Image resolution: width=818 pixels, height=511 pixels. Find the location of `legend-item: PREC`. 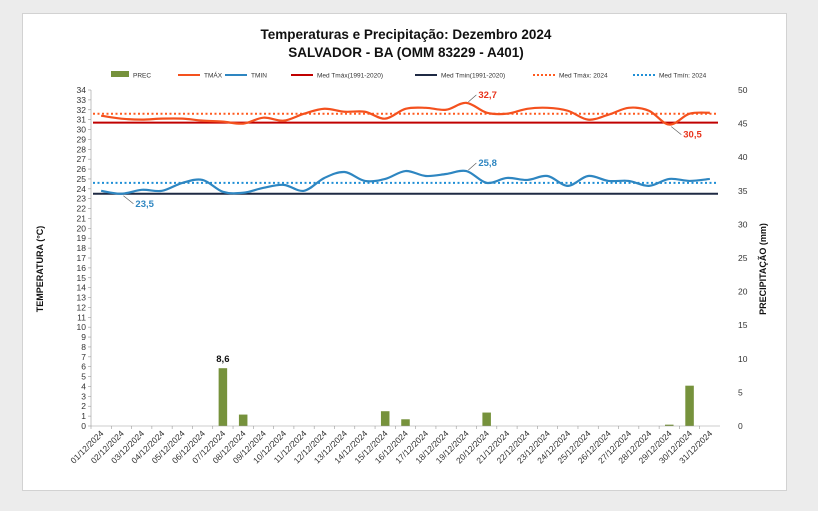

legend-item: PREC is located at coordinates (131, 75).